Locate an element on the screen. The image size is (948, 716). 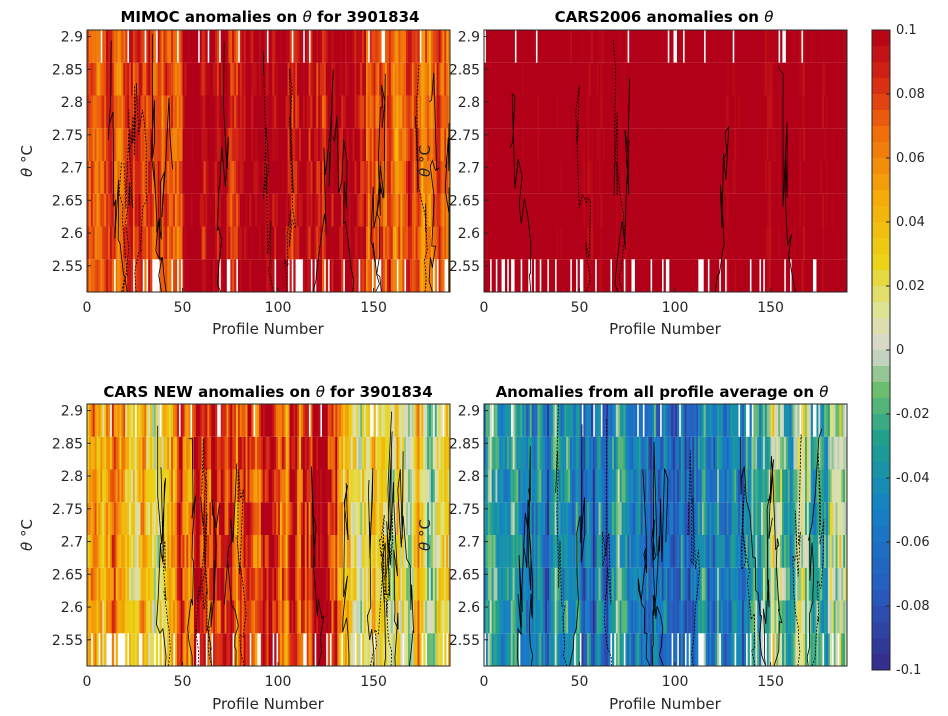
y-tick-label: 2.55 is located at coordinates (67, 267).